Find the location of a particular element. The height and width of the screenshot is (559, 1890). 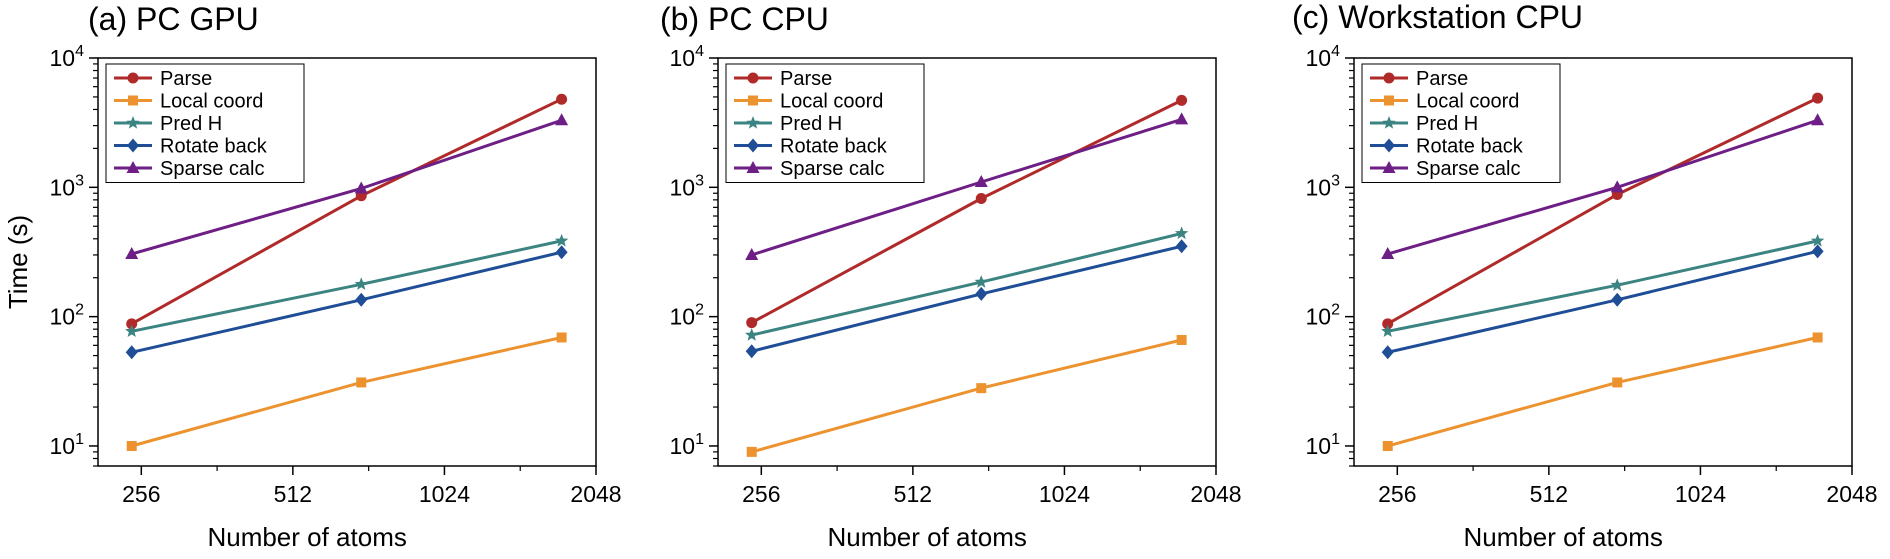

legend-label: Parse is located at coordinates (1442, 79).